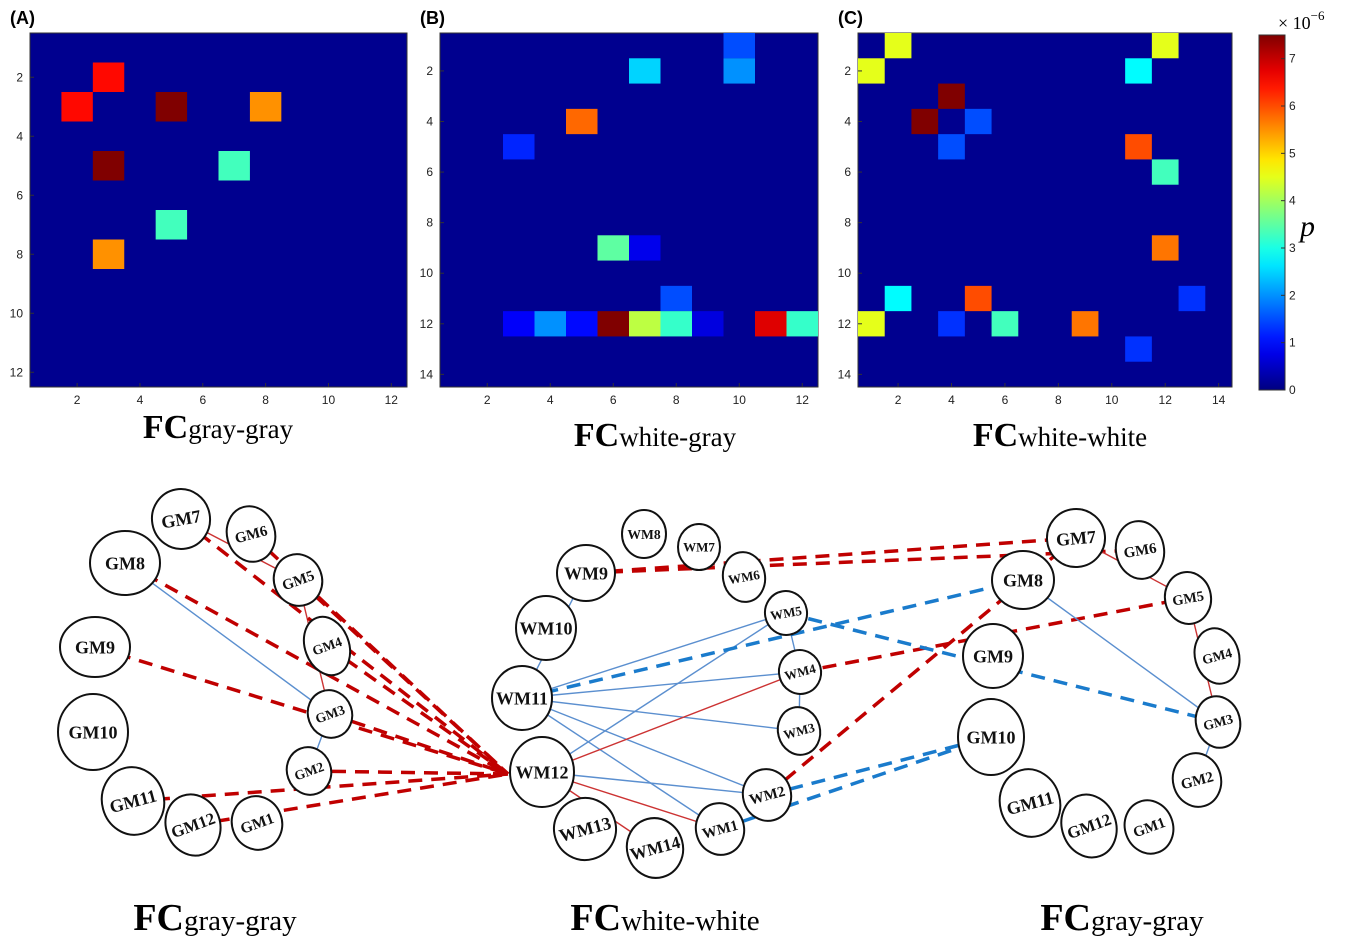 This screenshot has height=940, width=1357. Describe the element at coordinates (1035, 207) in the screenshot. I see `heatmap-3: 2 4 6 8 10 12 14 2 4 6 8 10 12 14 (C)` at that location.